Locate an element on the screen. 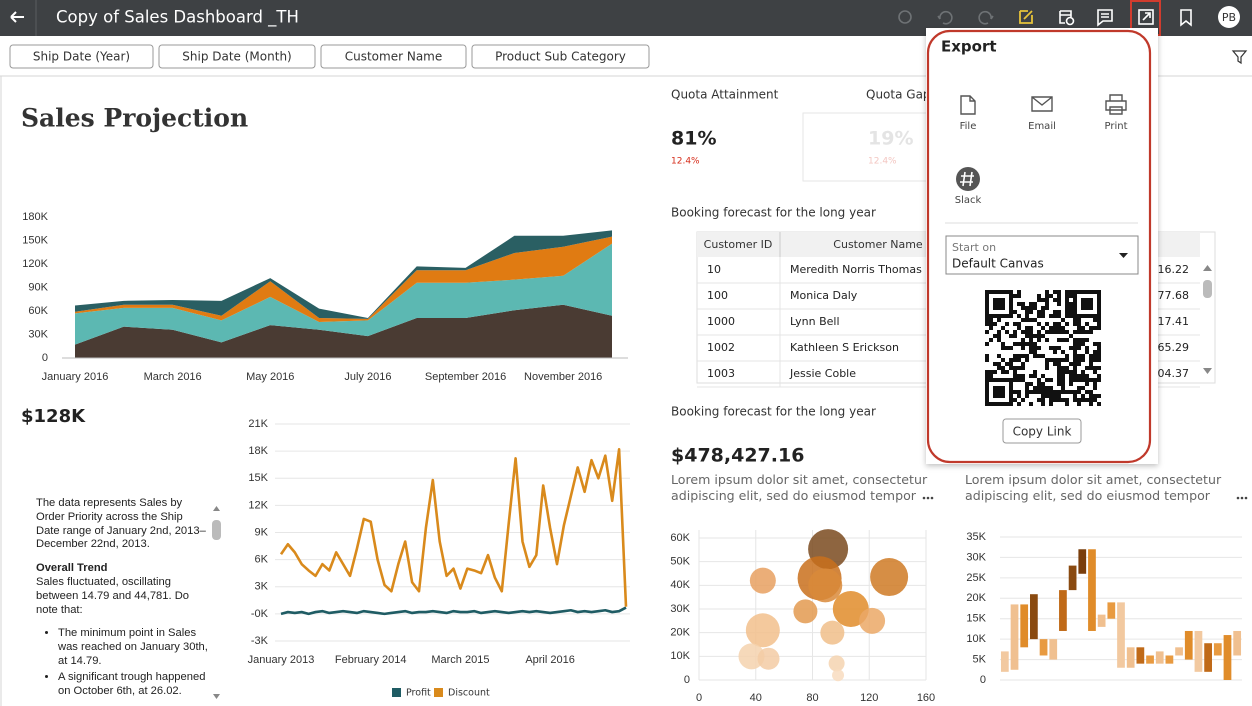 Image resolution: width=1252 pixels, height=706 pixels. select-label: Start on is located at coordinates (974, 247).